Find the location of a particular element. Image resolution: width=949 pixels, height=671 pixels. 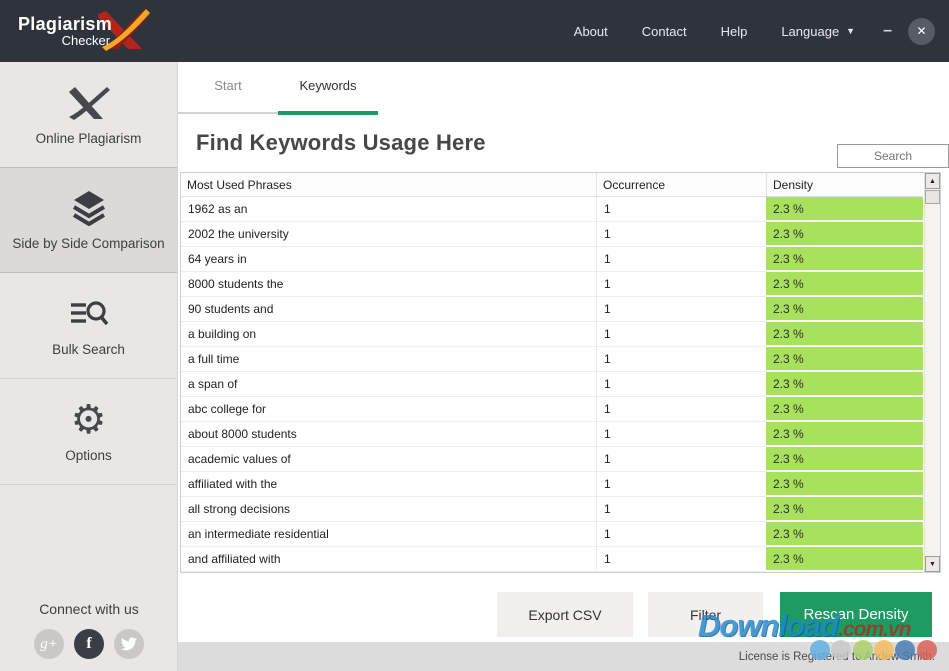

table-row: all strong decisions 1 2.3 % is located at coordinates (552, 509).